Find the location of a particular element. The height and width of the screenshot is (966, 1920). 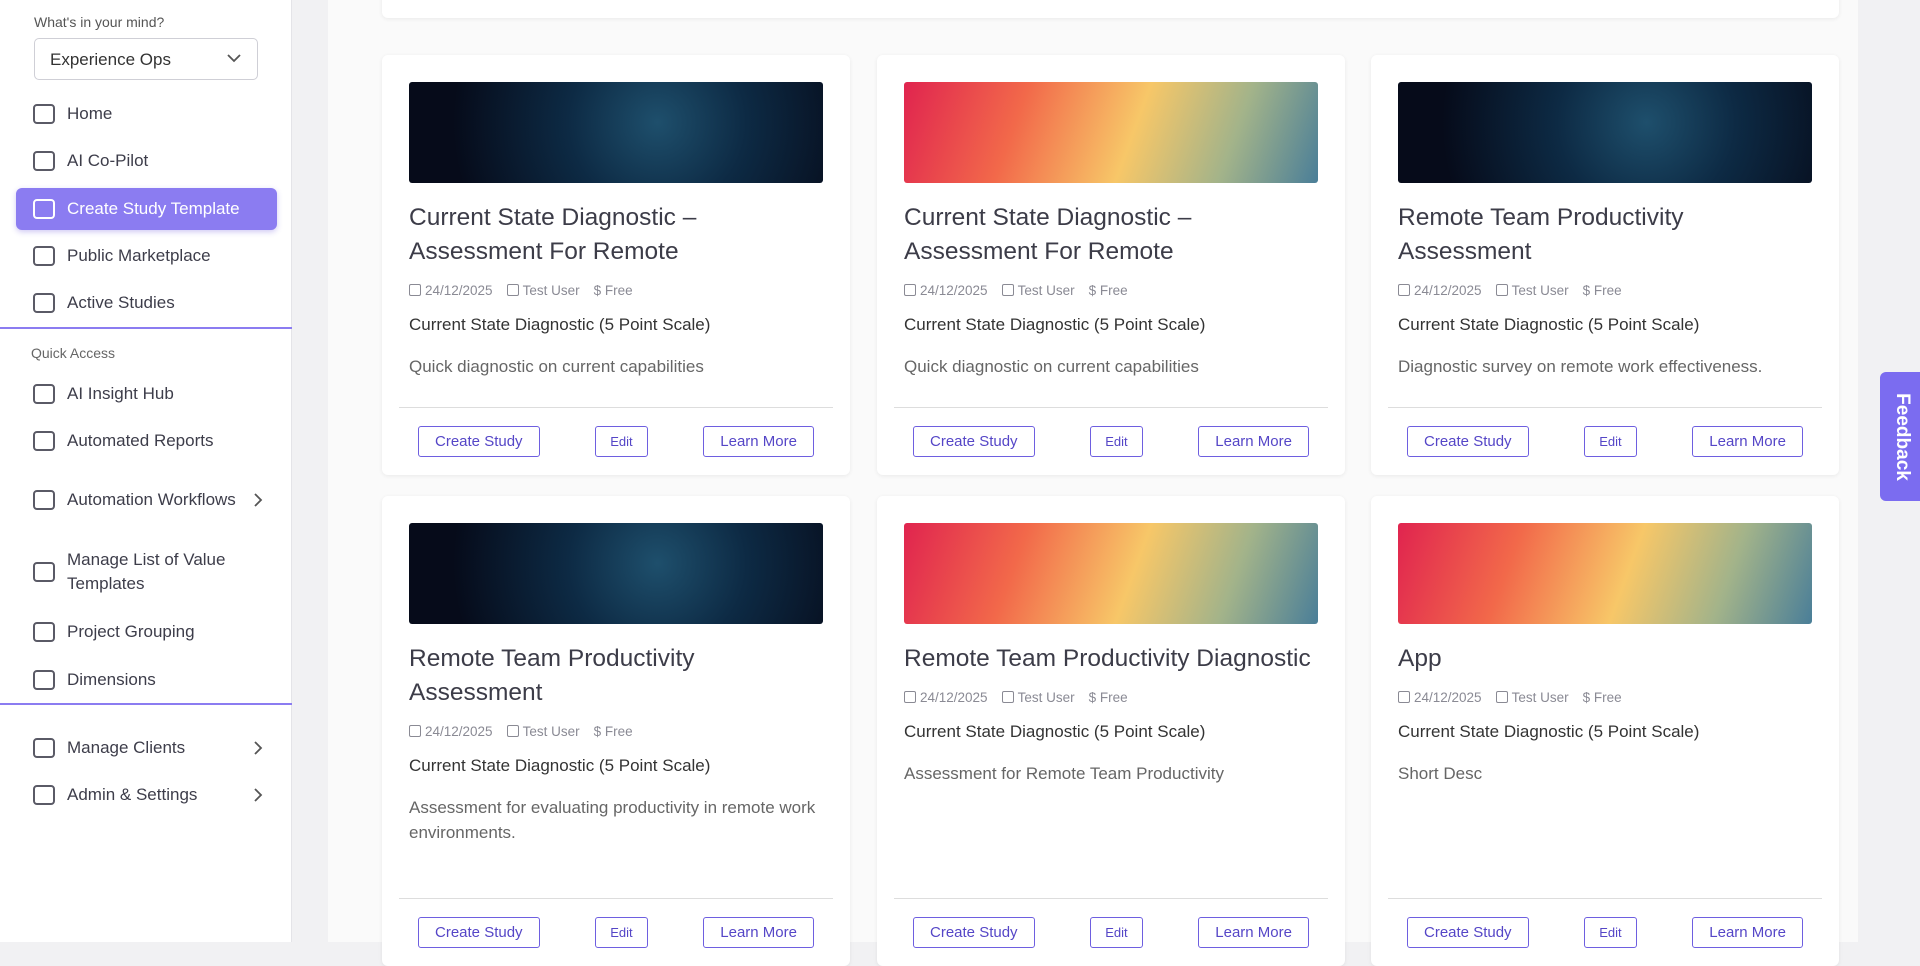

nav-item: Create Study Template is located at coordinates (146, 209).